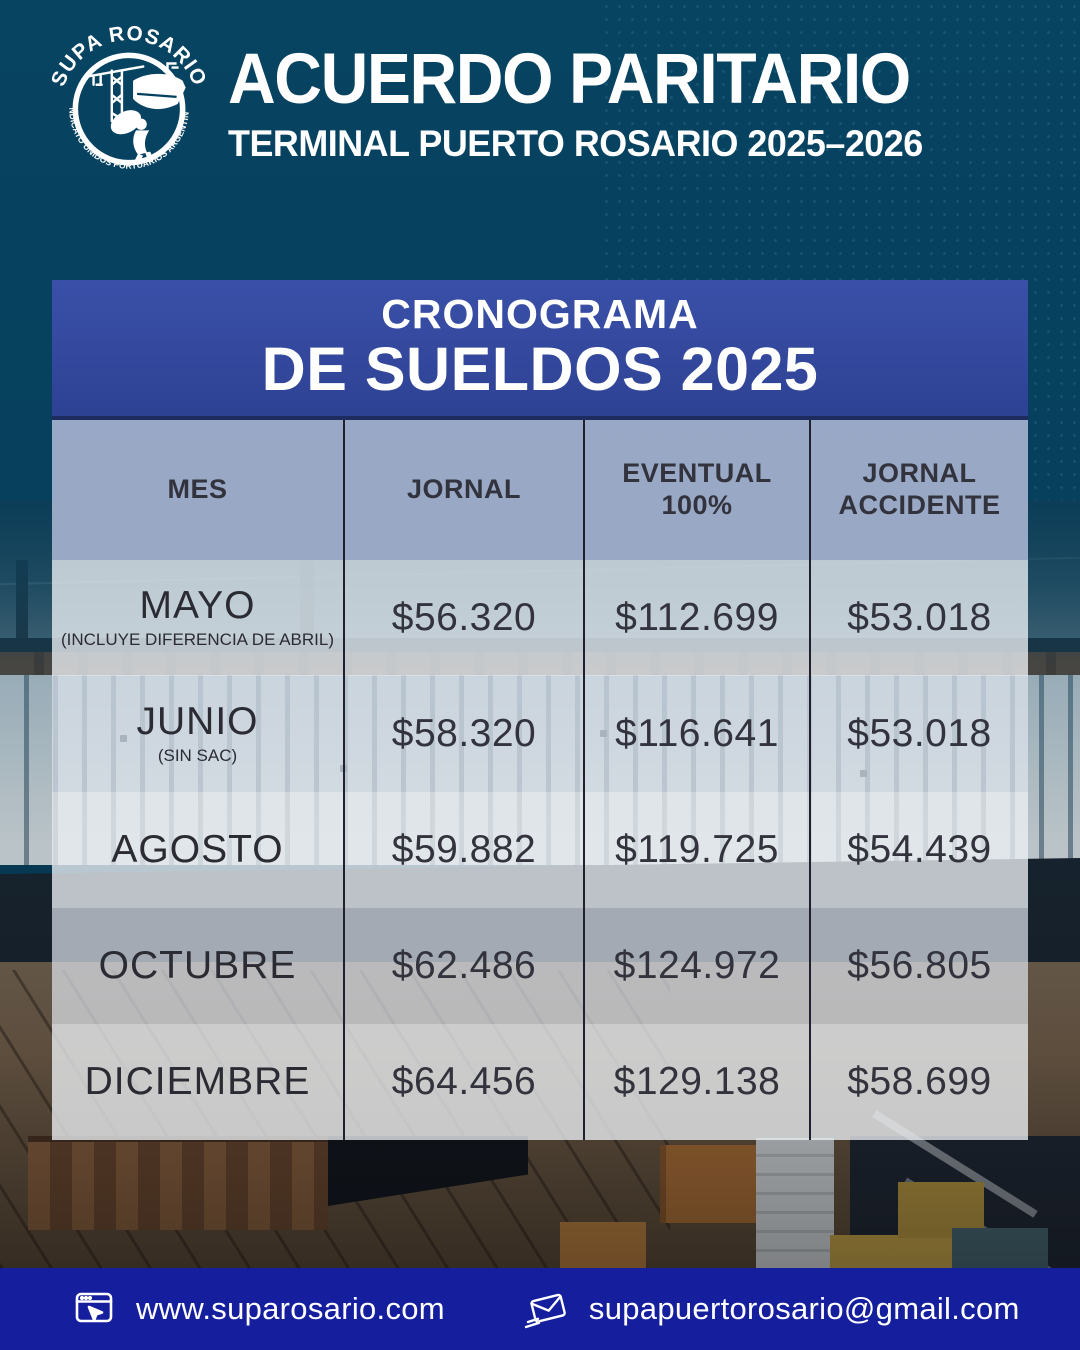 Image resolution: width=1080 pixels, height=1350 pixels. What do you see at coordinates (22, 600) in the screenshot?
I see `bridge-tower-graphic` at bounding box center [22, 600].